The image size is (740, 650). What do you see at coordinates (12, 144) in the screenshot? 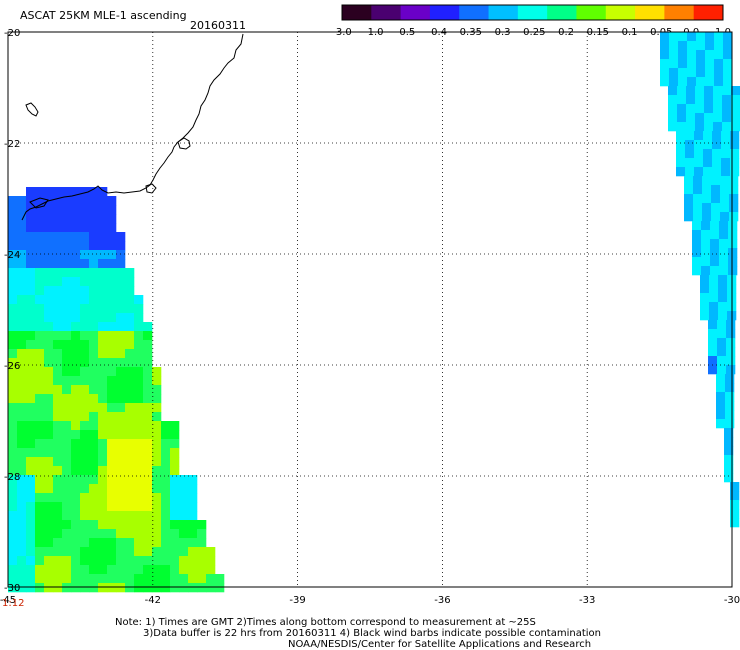
I see `y-tick-label: -22` at bounding box center [12, 144].